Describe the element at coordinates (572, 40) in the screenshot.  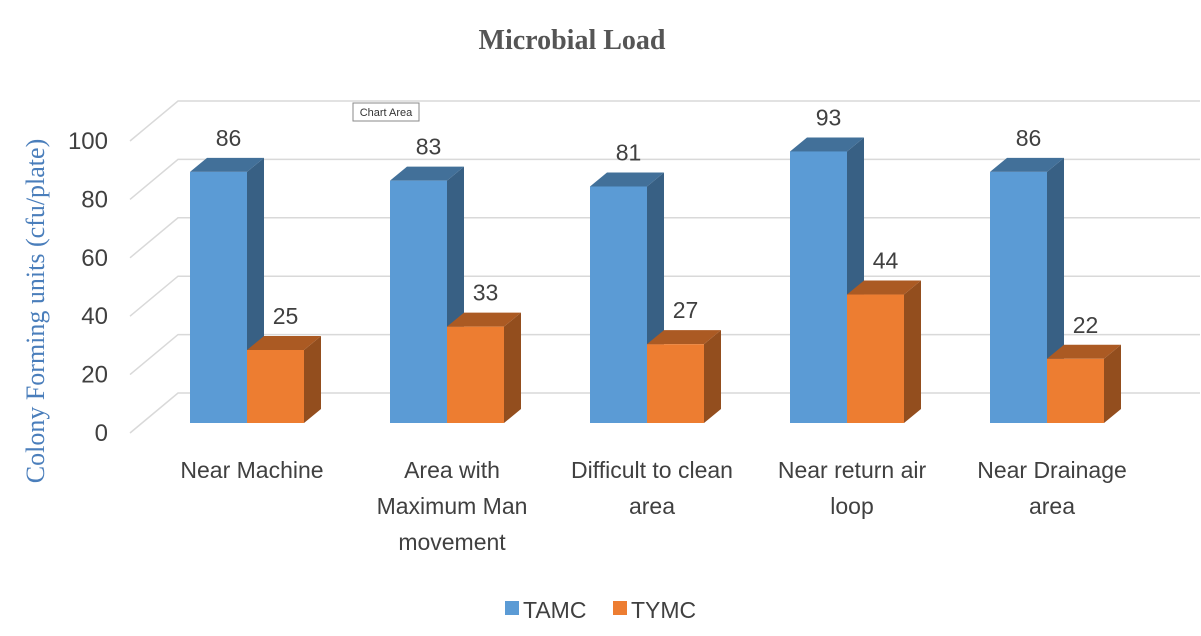
I see `chart-title: Microbial Load` at that location.